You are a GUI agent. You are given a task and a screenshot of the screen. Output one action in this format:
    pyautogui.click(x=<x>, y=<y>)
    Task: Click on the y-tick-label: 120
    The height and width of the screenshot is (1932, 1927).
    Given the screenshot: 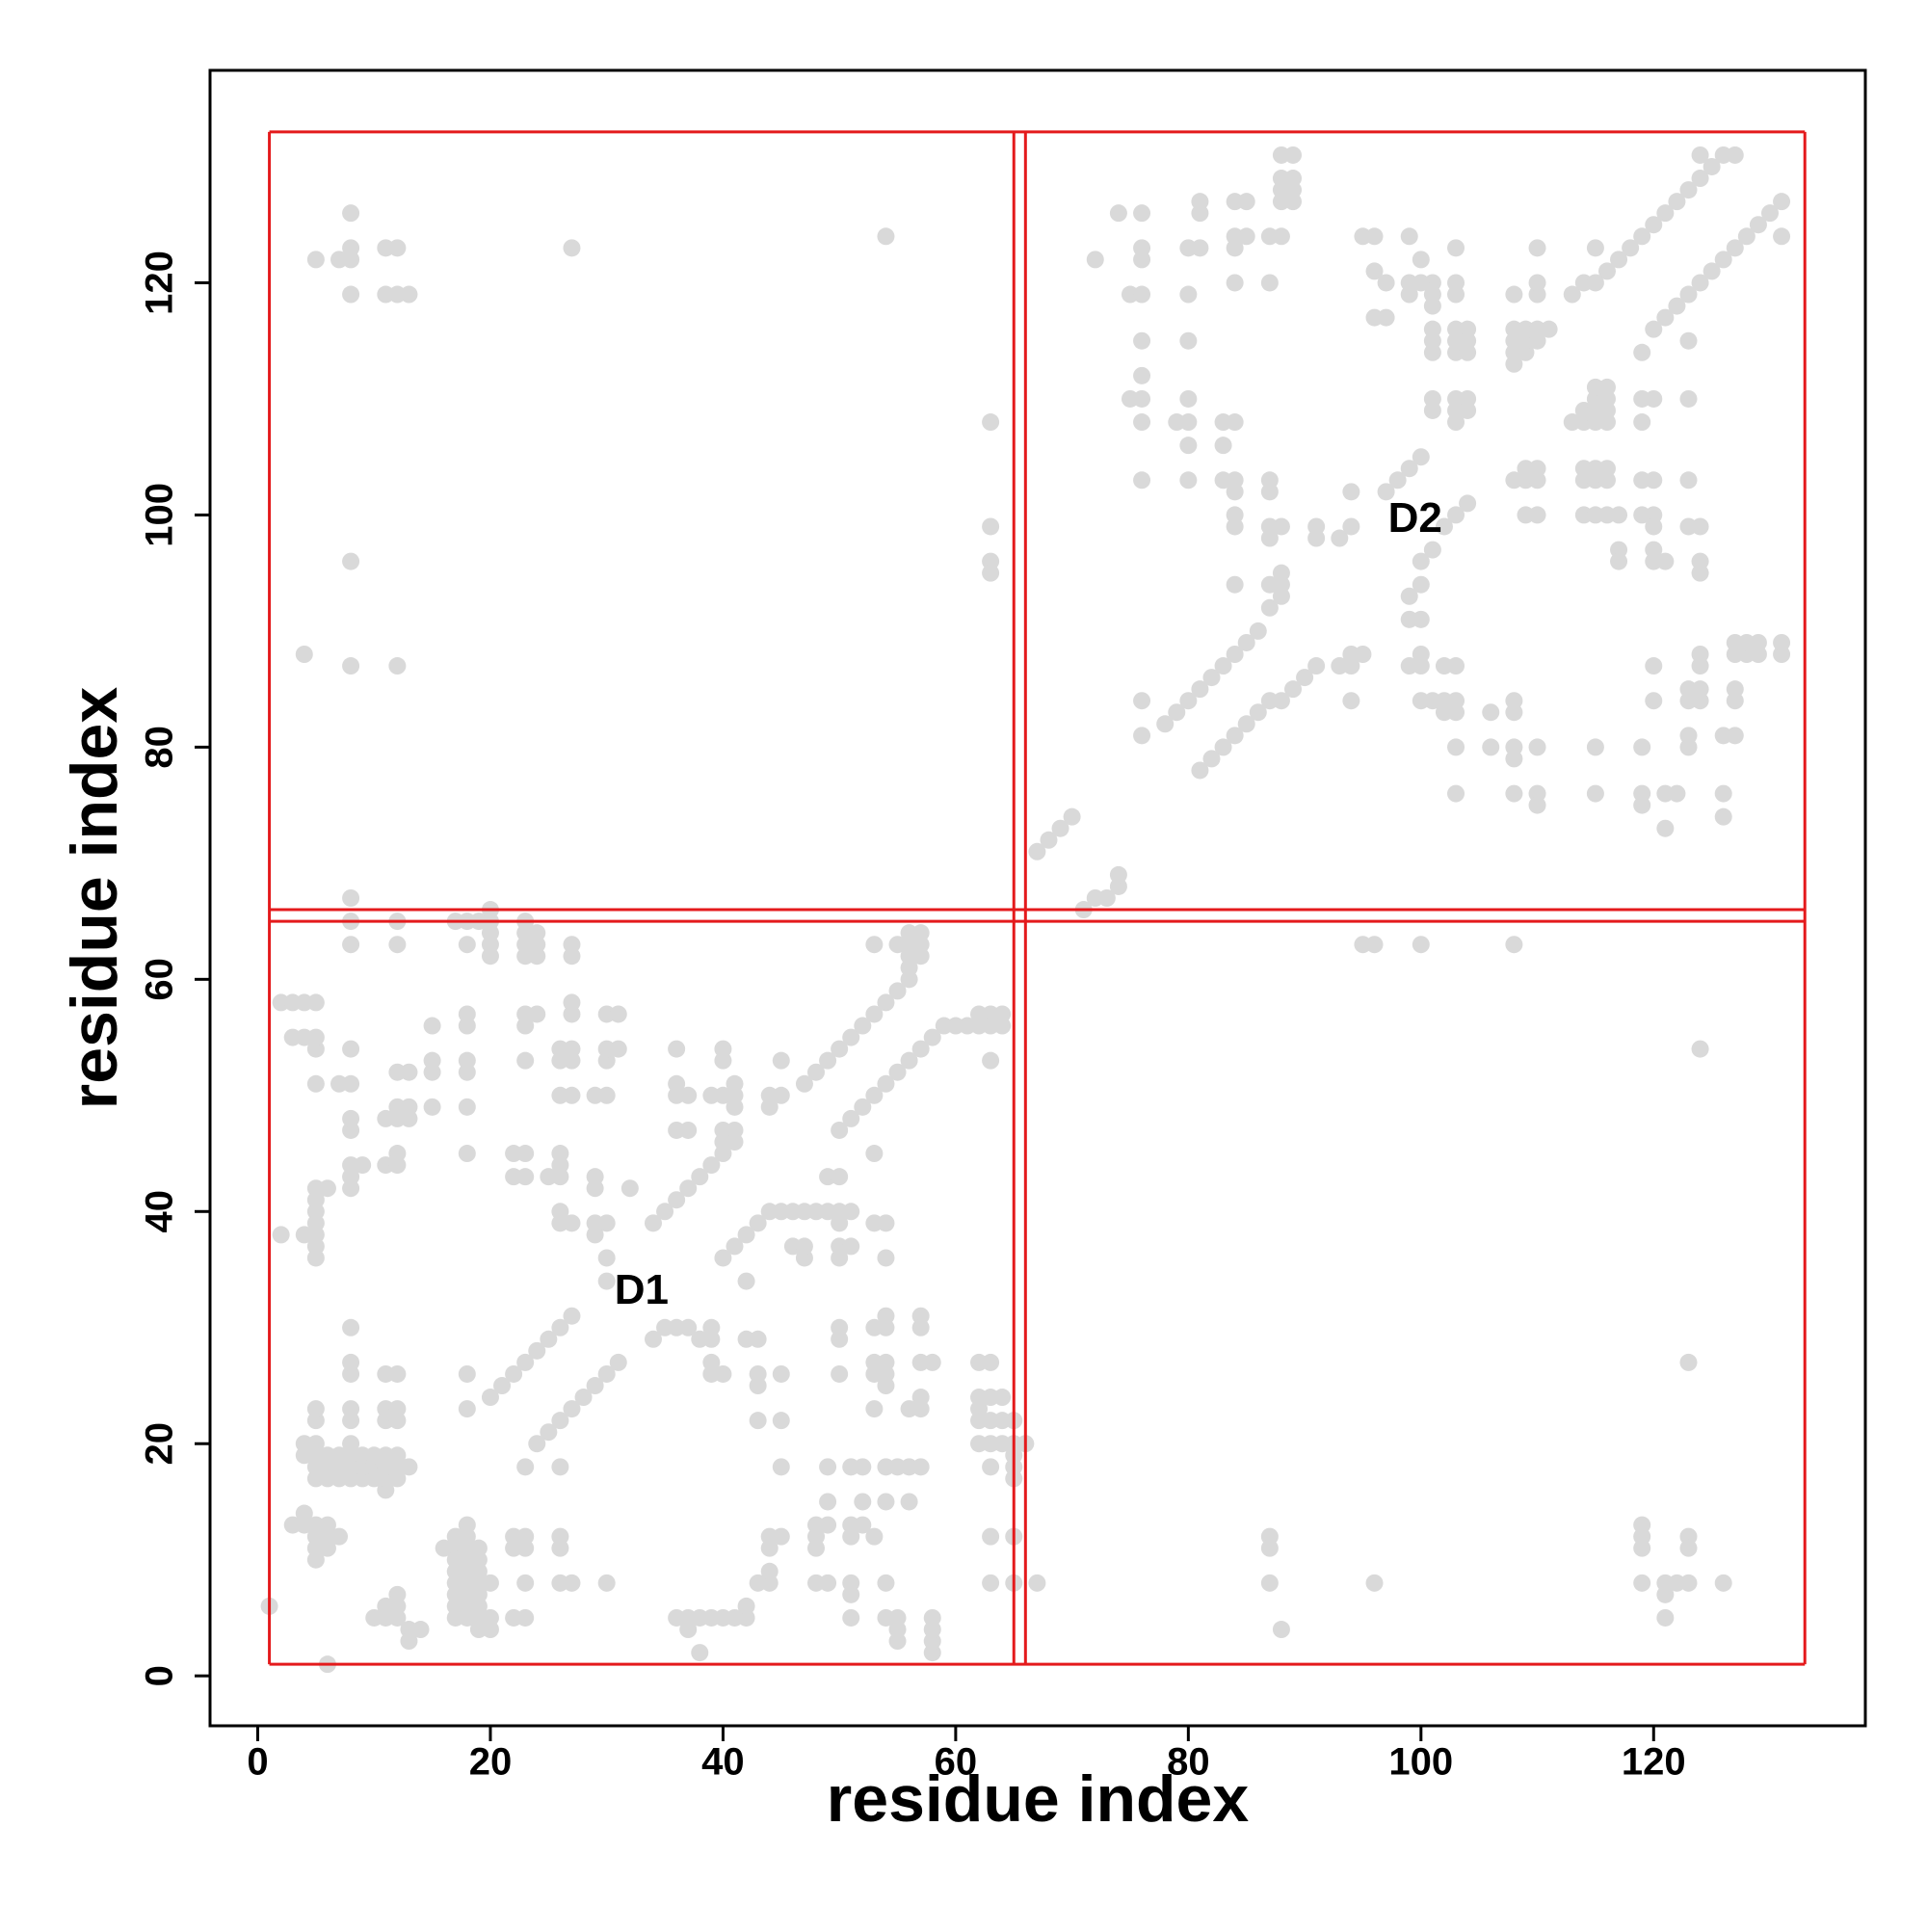 What is the action you would take?
    pyautogui.click(x=160, y=283)
    